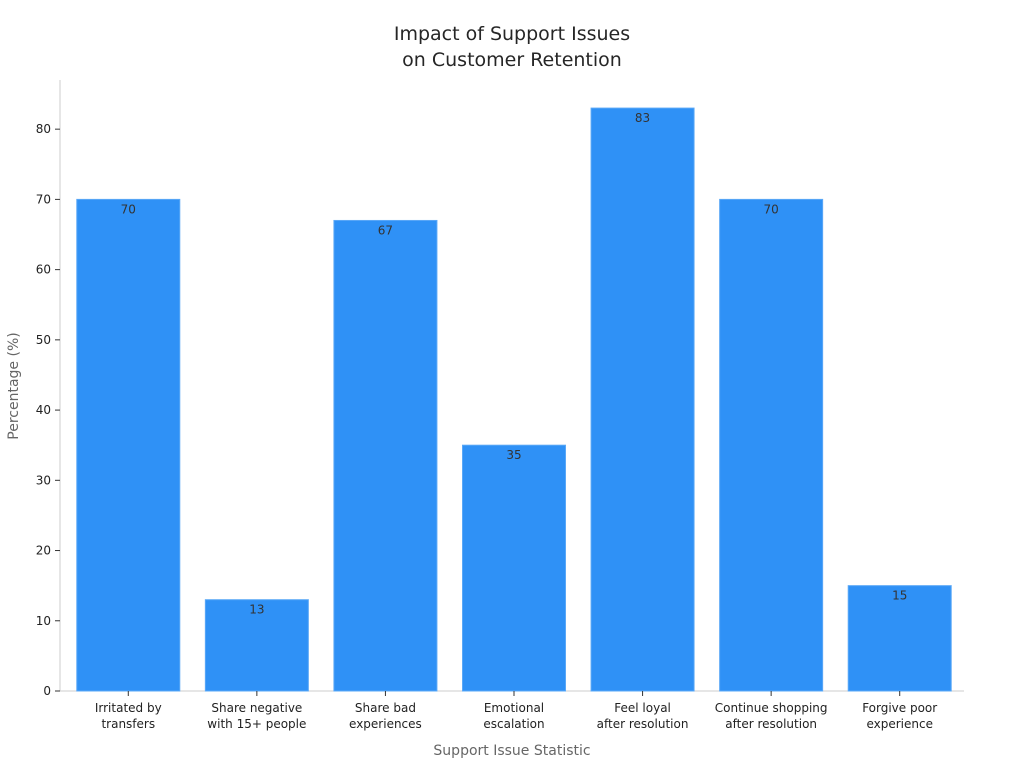  Describe the element at coordinates (14, 385) in the screenshot. I see `y-axis-label: Percentage (%)` at that location.